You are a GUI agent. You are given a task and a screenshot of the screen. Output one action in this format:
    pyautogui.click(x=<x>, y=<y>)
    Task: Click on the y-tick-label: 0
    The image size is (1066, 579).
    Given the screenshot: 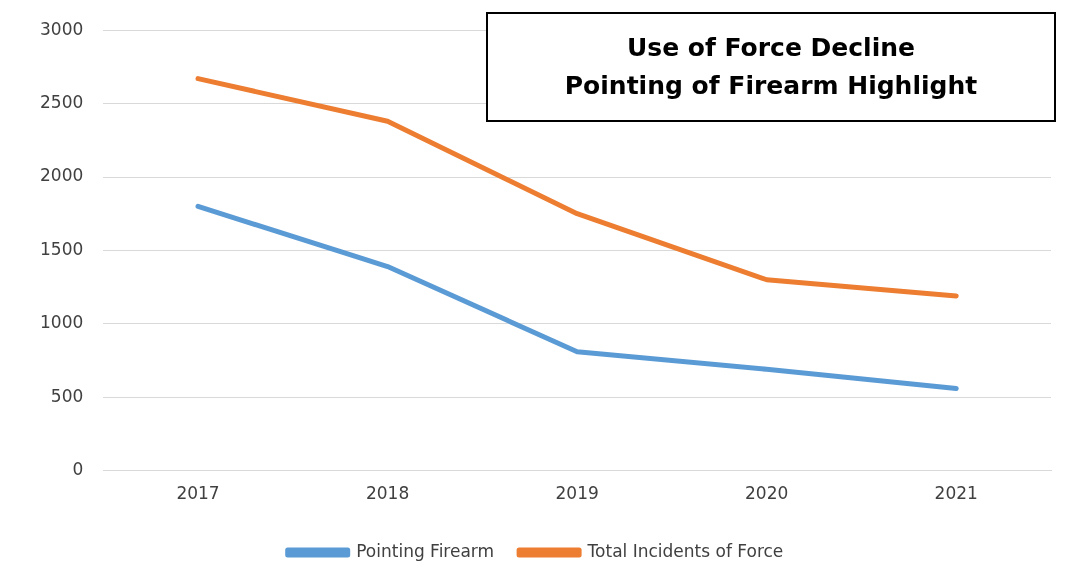 What is the action you would take?
    pyautogui.click(x=78, y=469)
    